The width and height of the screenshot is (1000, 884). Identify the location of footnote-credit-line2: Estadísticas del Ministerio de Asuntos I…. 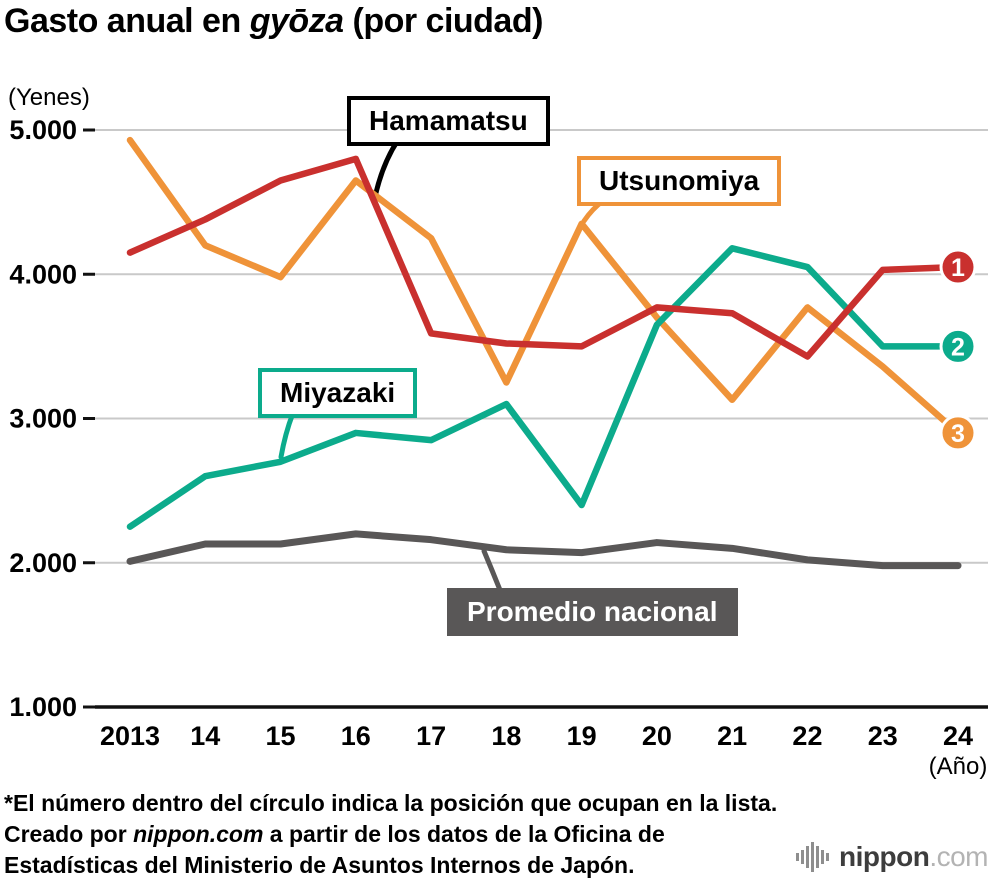
(319, 865).